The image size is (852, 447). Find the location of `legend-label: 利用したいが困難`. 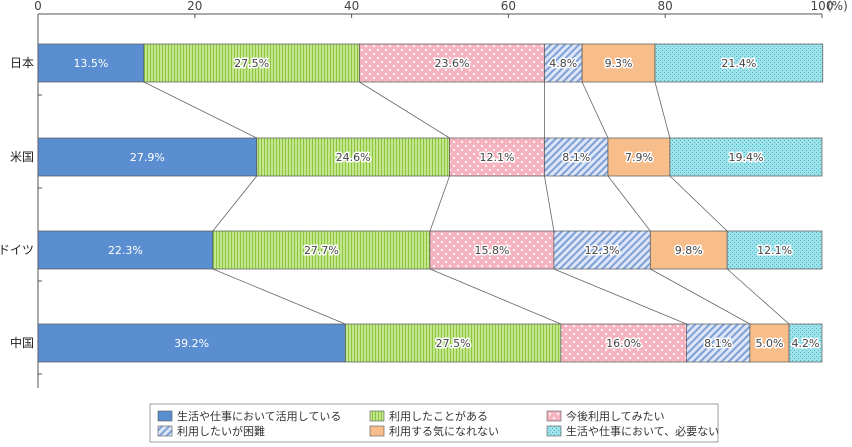

legend-label: 利用したいが困難 is located at coordinates (221, 431).